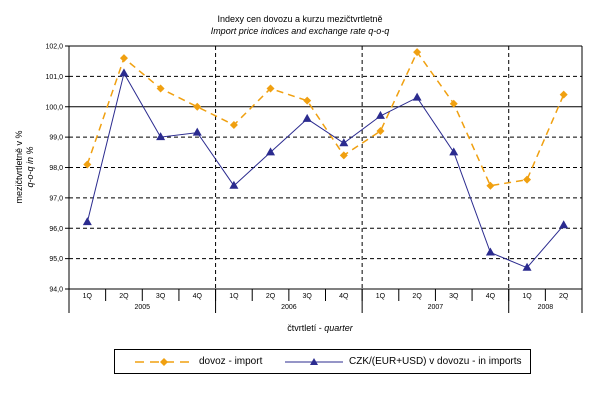 This screenshot has width=602, height=400. Describe the element at coordinates (546, 307) in the screenshot. I see `x-year-label: 2008` at that location.